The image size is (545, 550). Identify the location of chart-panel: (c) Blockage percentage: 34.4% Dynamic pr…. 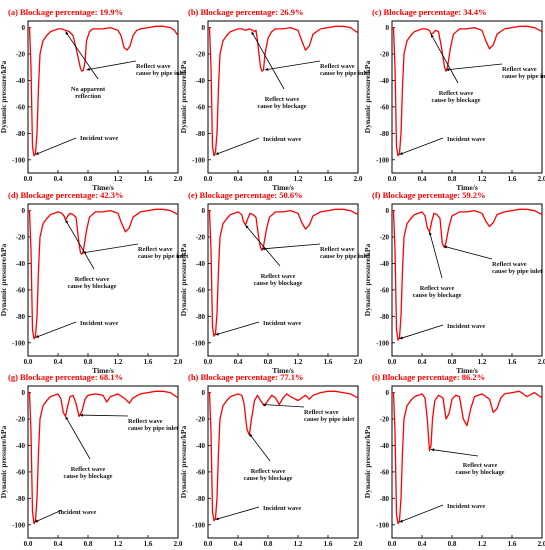
(454, 99).